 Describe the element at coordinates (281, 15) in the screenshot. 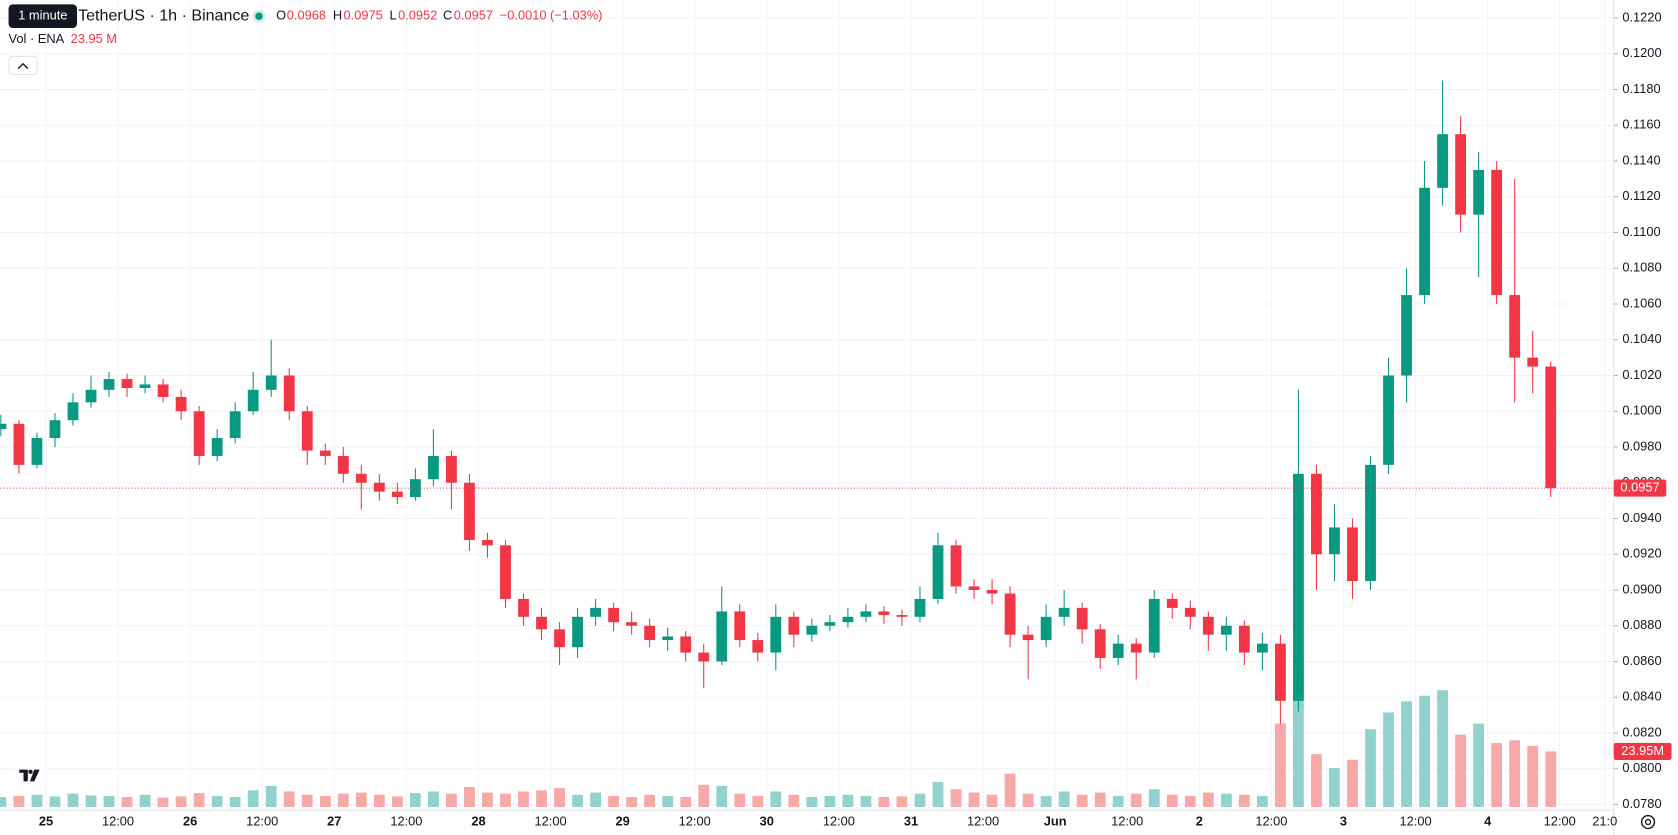

I see `o-label: O` at that location.